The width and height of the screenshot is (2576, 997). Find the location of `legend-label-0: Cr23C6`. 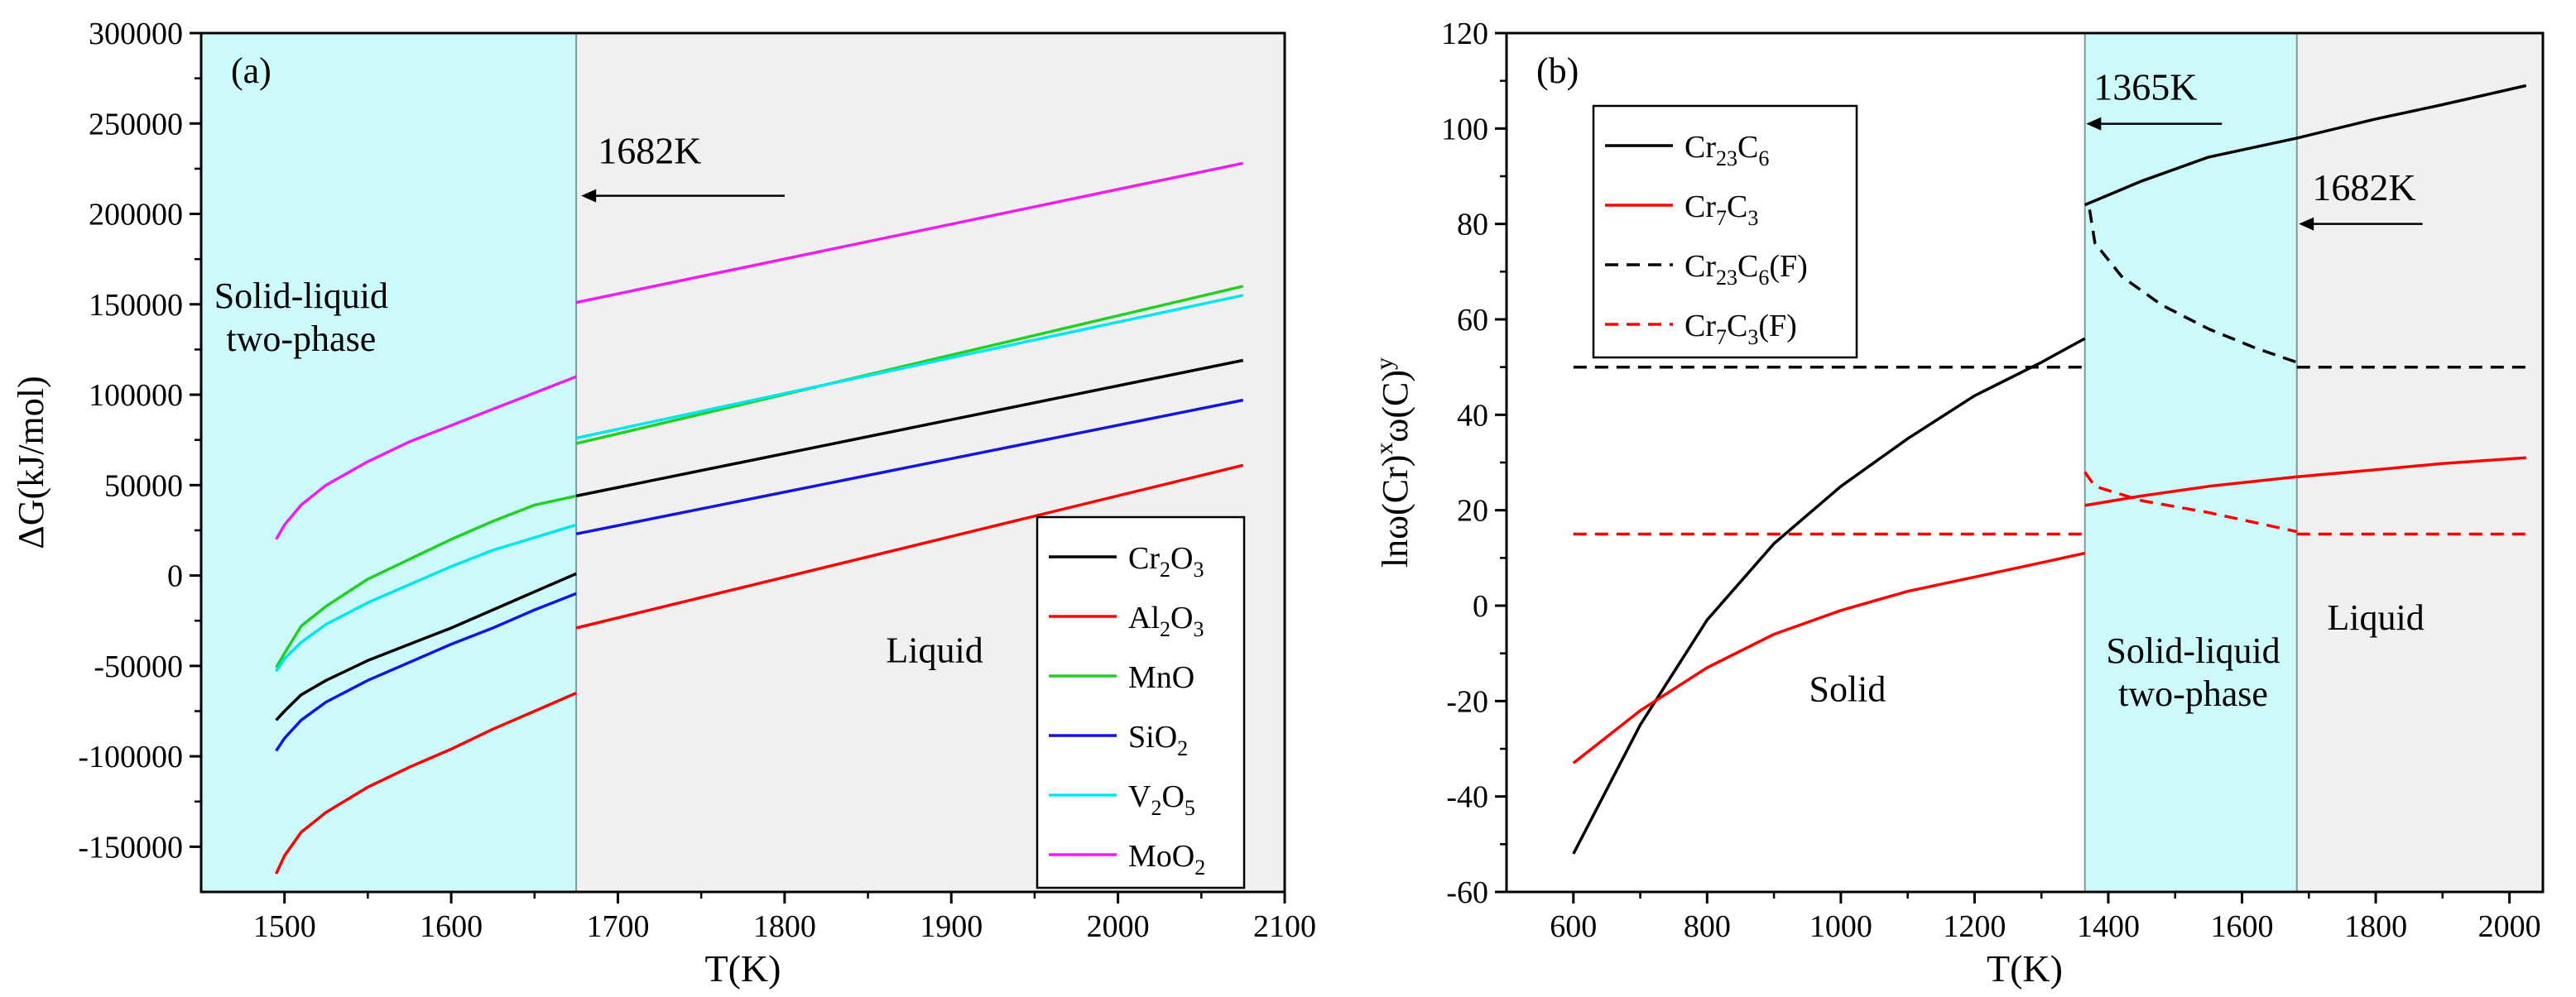

legend-label-0: Cr23C6 is located at coordinates (1726, 150).